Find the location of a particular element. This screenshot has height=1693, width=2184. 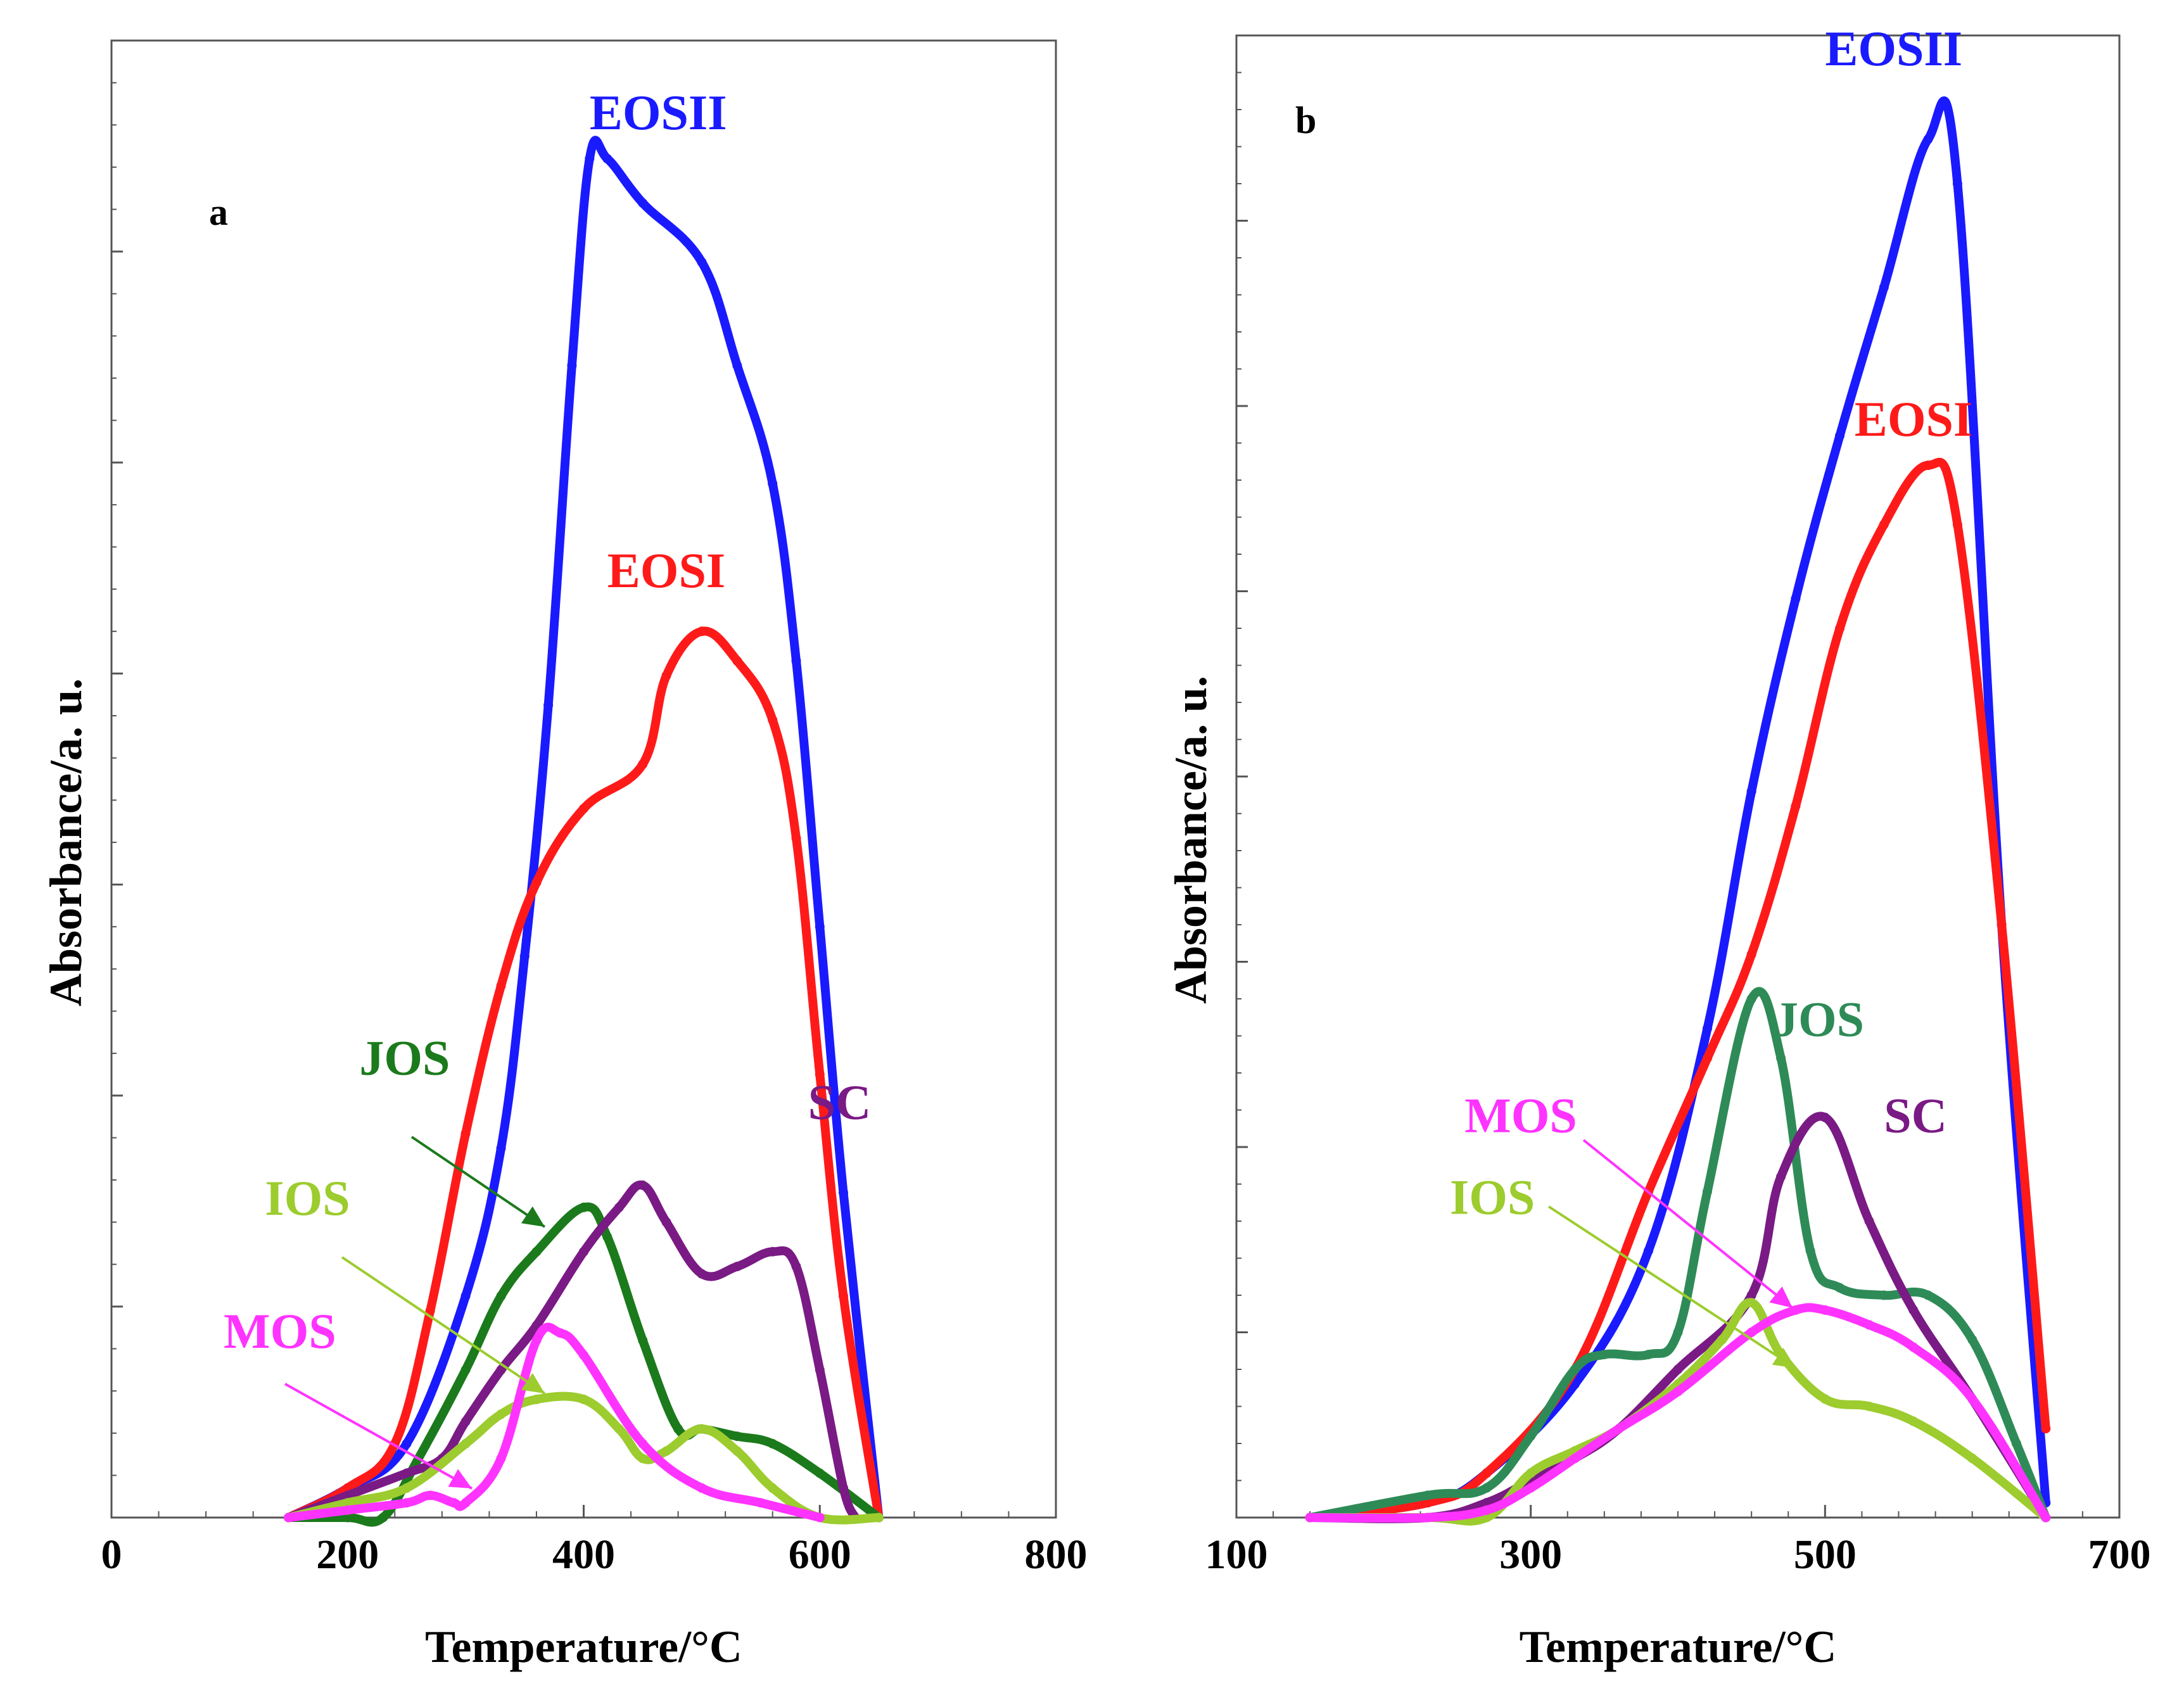

x-tick-label: 800 is located at coordinates (1056, 1554).